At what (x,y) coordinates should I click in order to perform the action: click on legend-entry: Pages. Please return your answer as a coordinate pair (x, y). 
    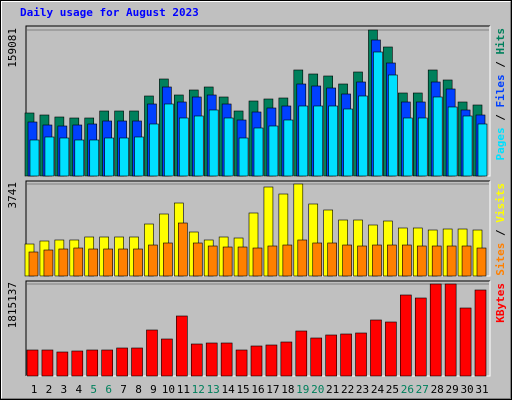
    Looking at the image, I should click on (500, 143).